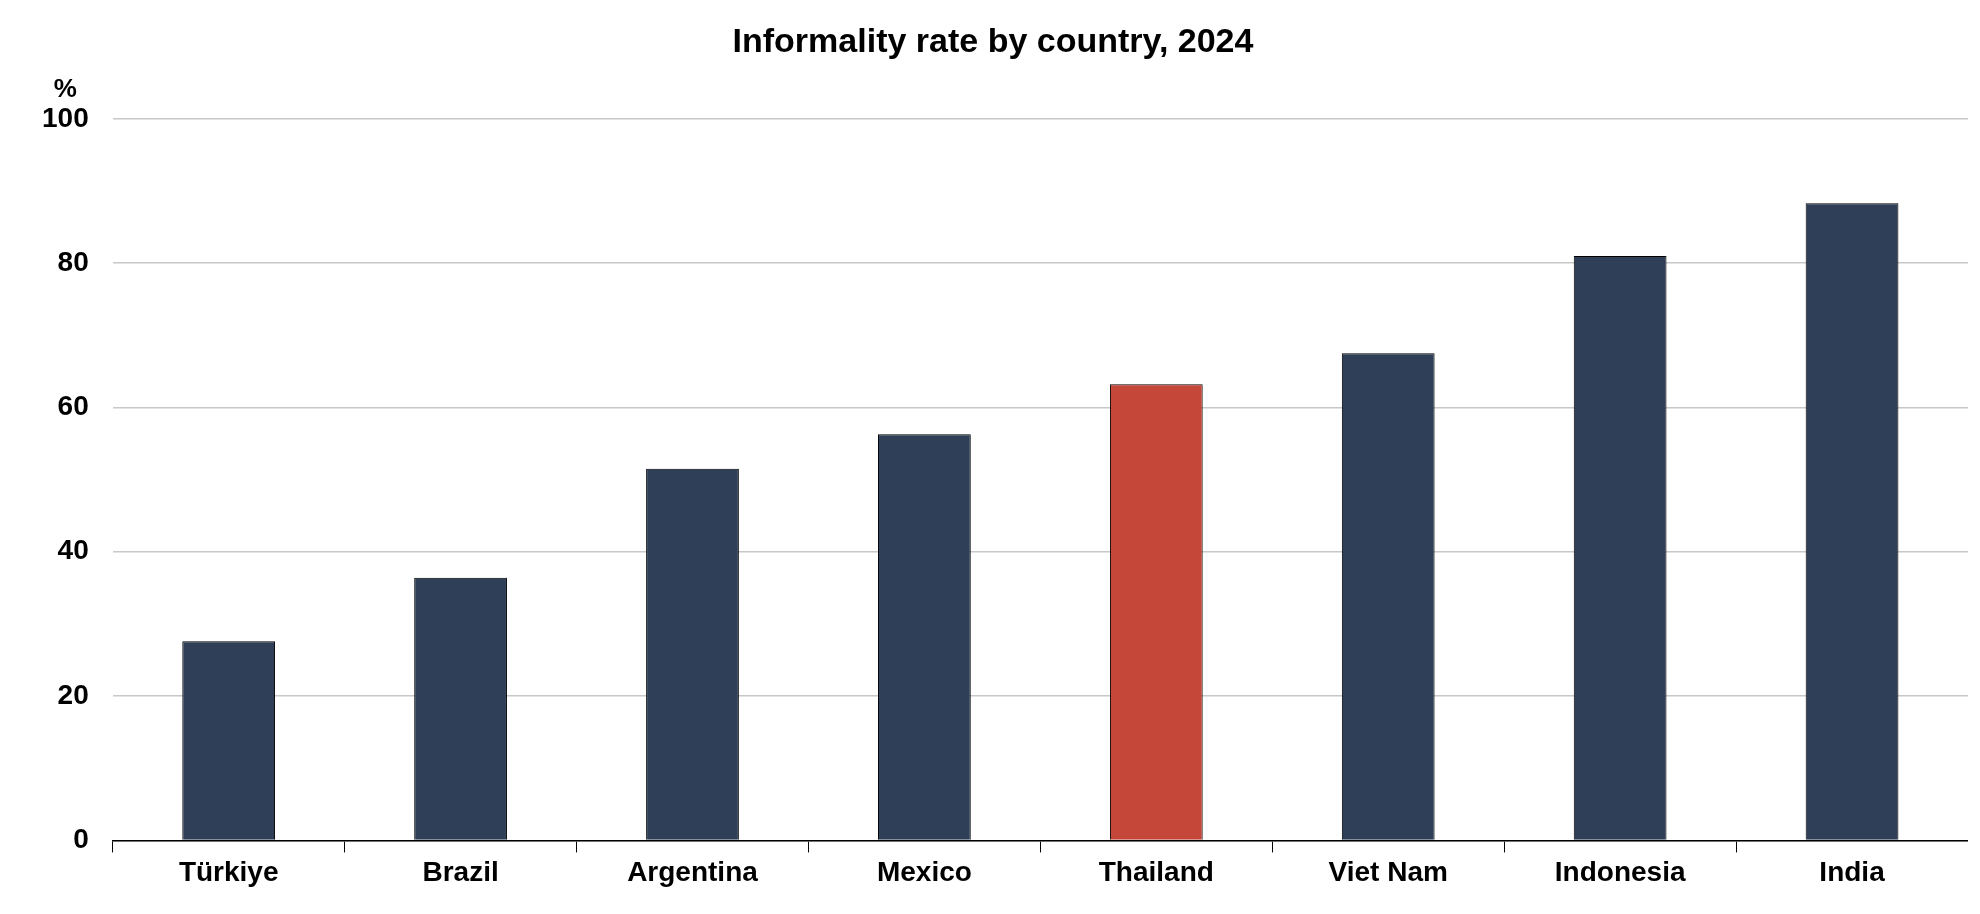 This screenshot has width=1980, height=914. What do you see at coordinates (81, 839) in the screenshot?
I see `y-tick-label: 0` at bounding box center [81, 839].